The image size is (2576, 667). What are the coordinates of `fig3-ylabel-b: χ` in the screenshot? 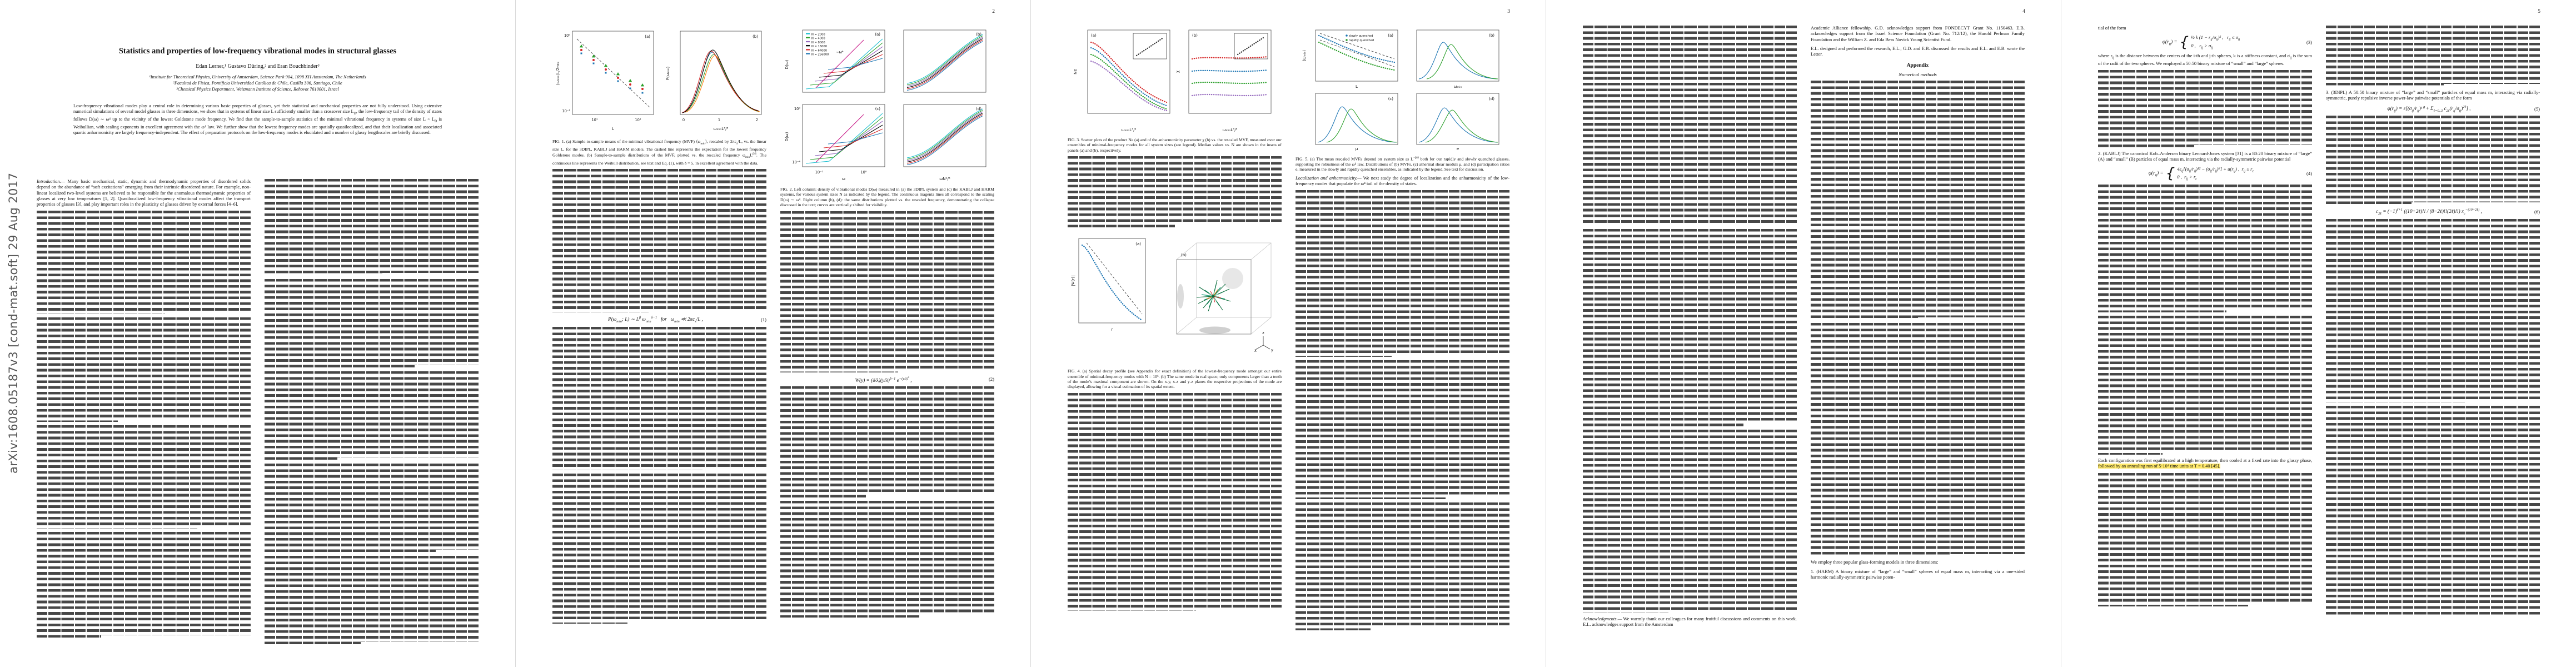 It's located at (1177, 72).